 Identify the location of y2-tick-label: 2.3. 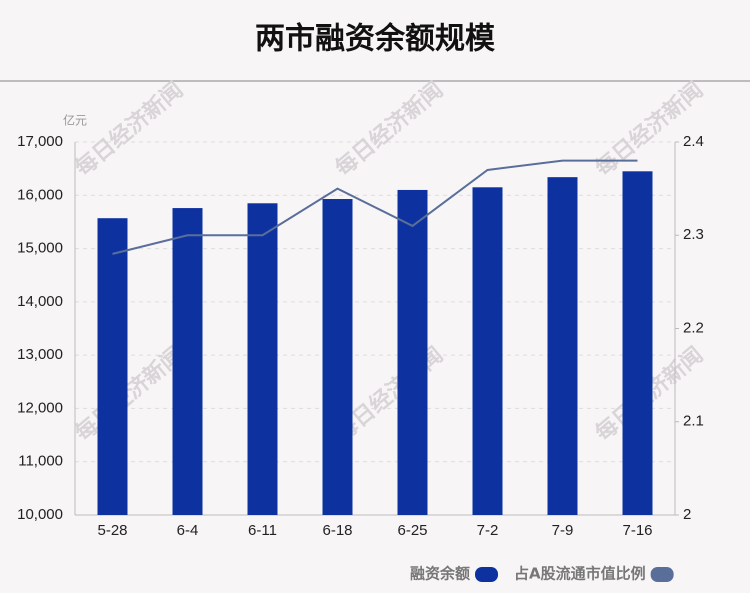
(693, 234).